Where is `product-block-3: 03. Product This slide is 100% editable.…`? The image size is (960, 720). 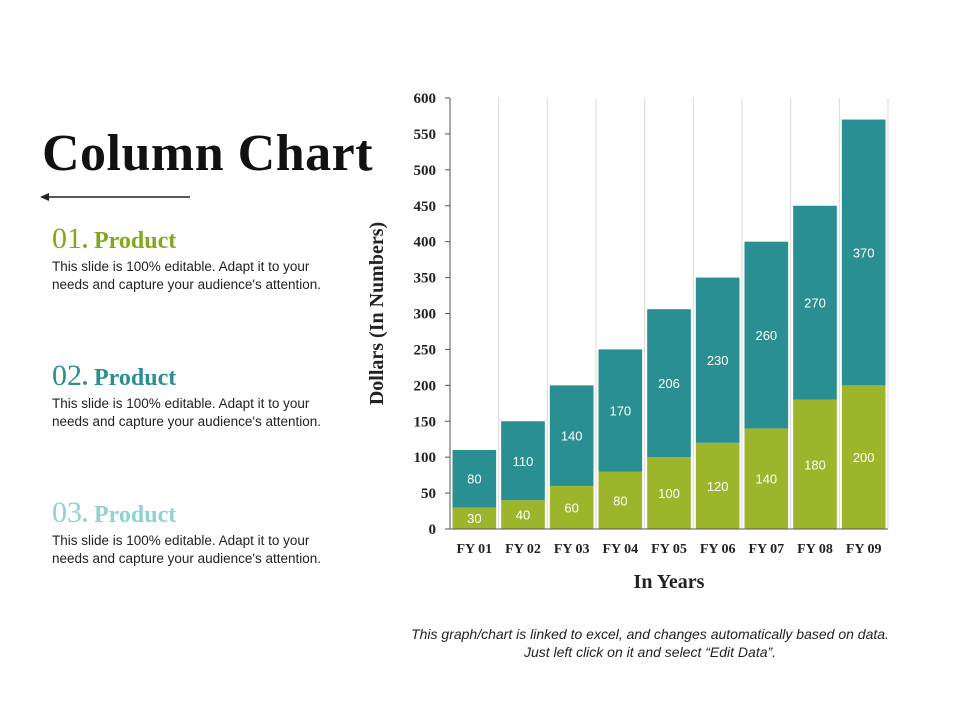 product-block-3: 03. Product This slide is 100% editable.… is located at coordinates (187, 533).